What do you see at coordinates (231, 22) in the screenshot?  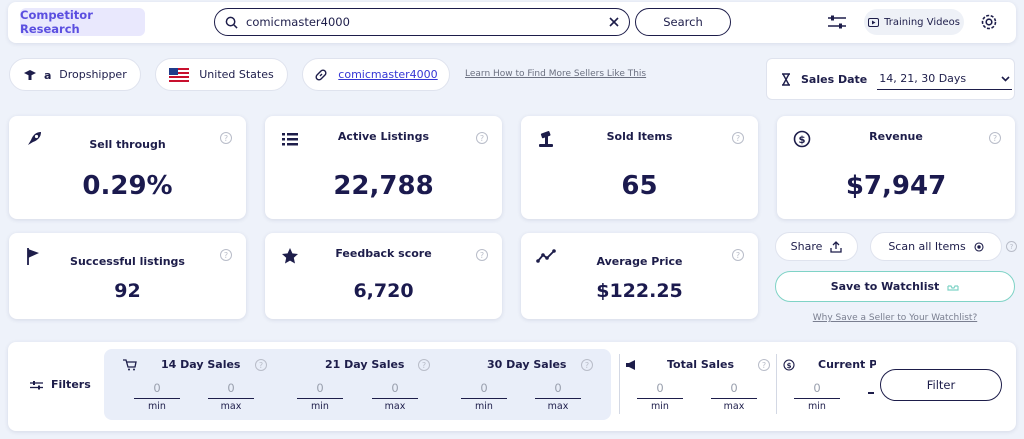 I see `search-icon` at bounding box center [231, 22].